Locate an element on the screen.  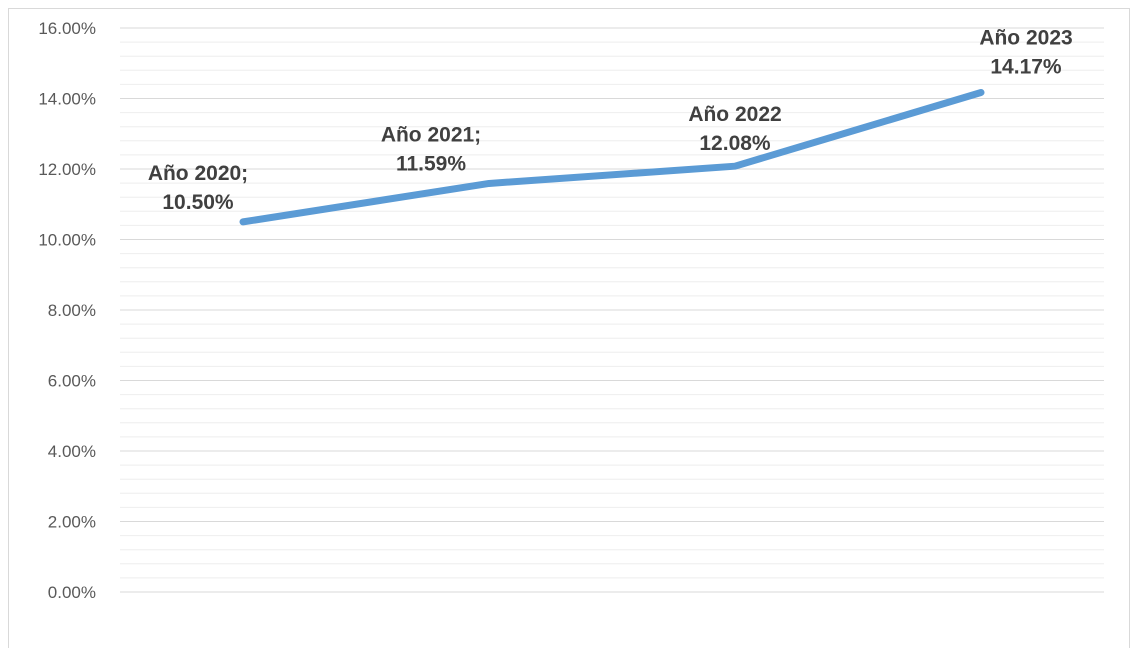
y-tick-label: 2.00% is located at coordinates (72, 522).